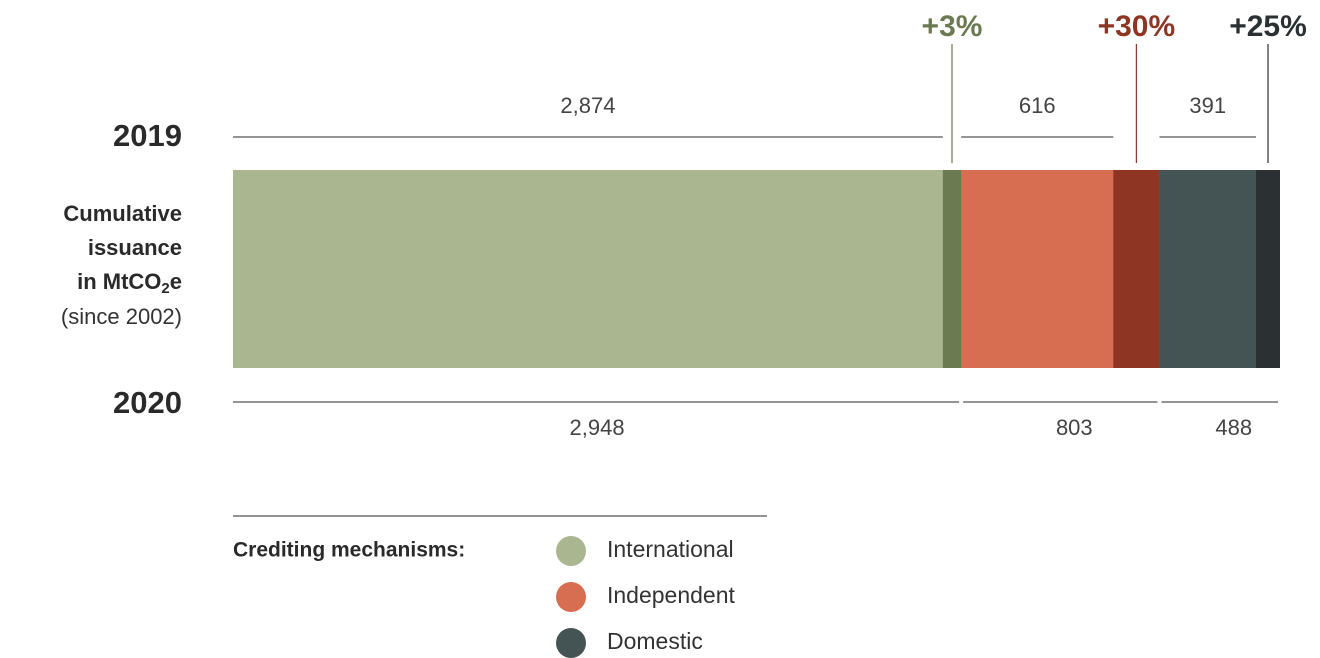 This screenshot has height=658, width=1320. I want to click on axis-label-sub: 2, so click(165, 288).